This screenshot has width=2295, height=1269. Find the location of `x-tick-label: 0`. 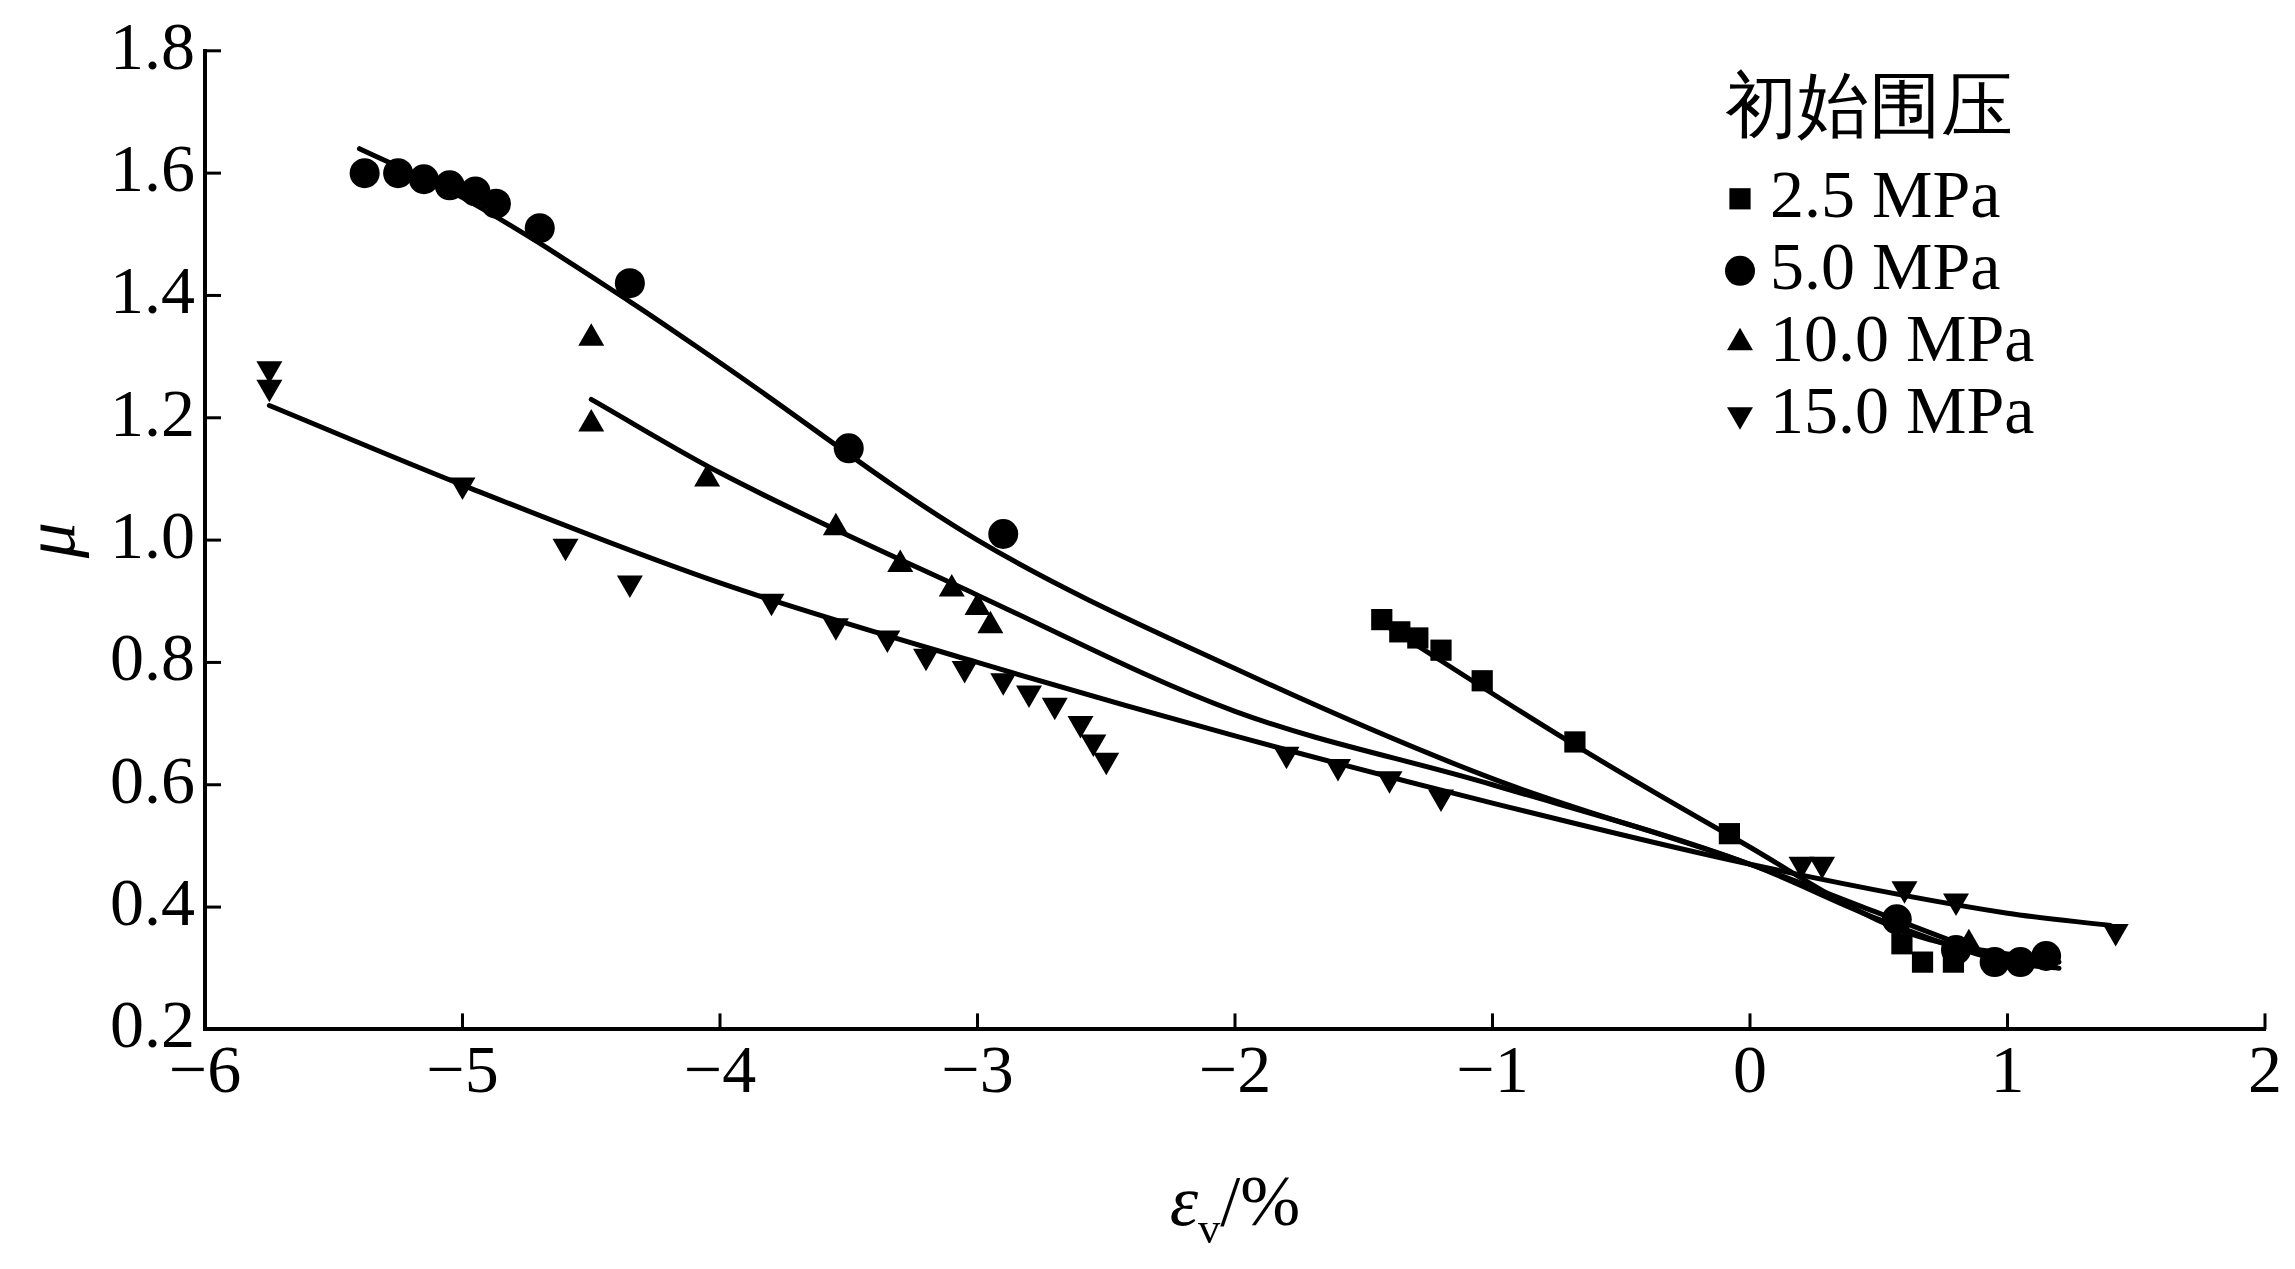

x-tick-label: 0 is located at coordinates (1750, 1069).